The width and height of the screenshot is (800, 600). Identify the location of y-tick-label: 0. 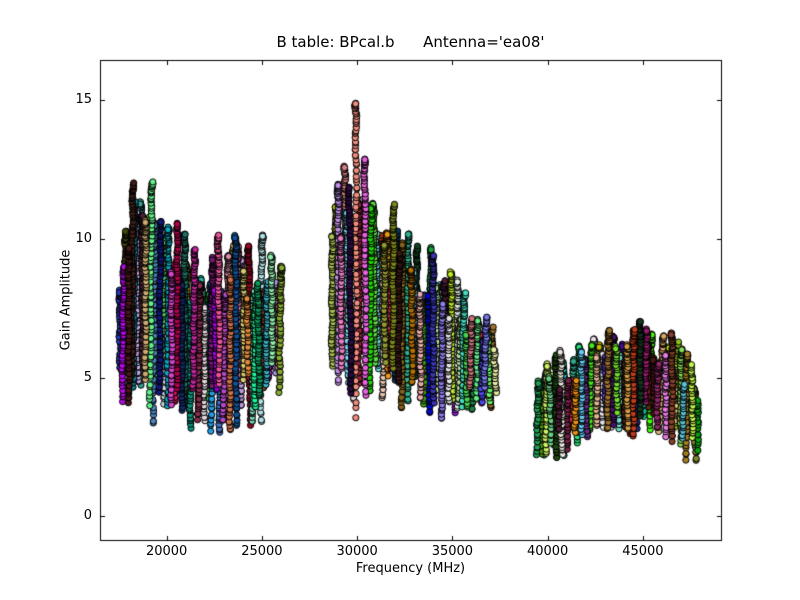
(87, 516).